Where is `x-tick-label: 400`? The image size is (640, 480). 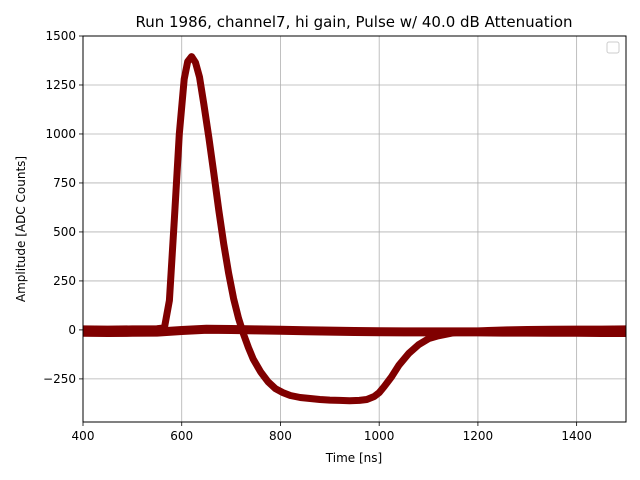 x-tick-label: 400 is located at coordinates (83, 436).